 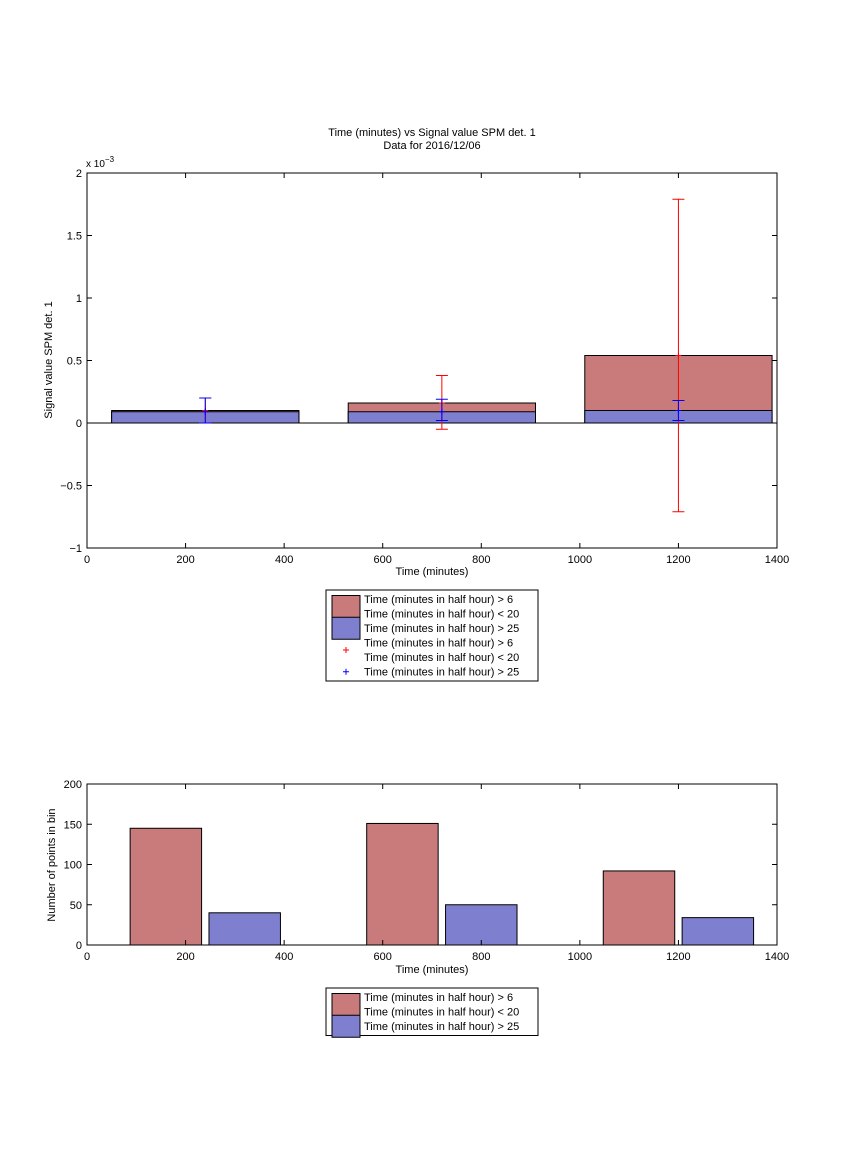 What do you see at coordinates (481, 957) in the screenshot?
I see `c2-xtick-label: 800` at bounding box center [481, 957].